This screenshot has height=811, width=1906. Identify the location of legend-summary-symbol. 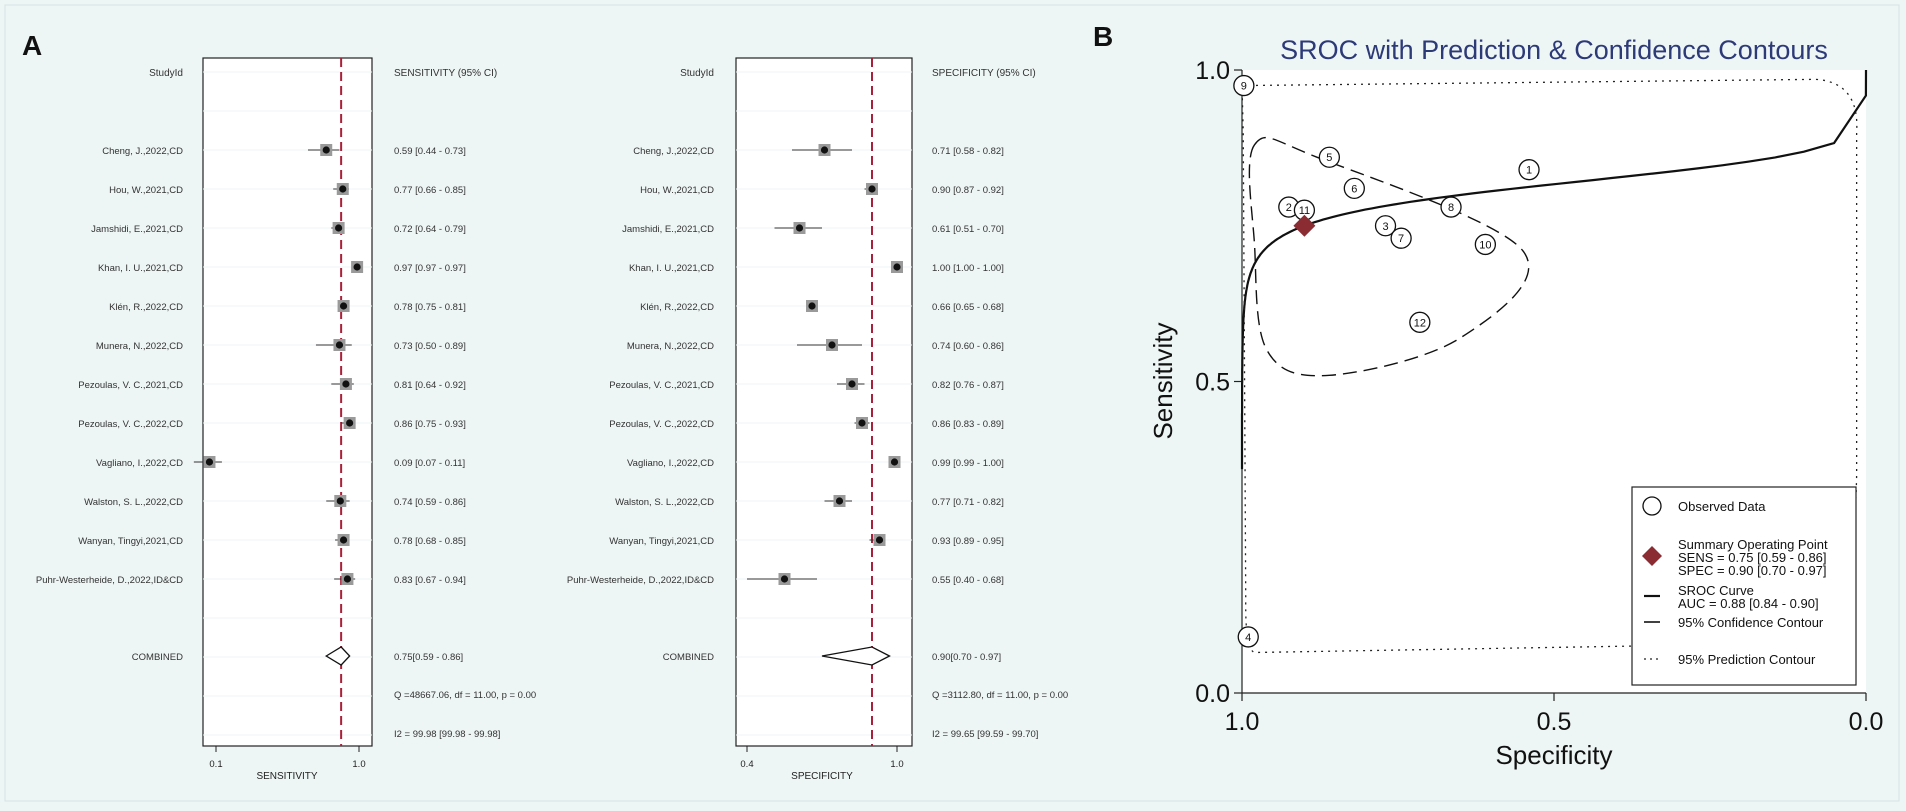
(1652, 556).